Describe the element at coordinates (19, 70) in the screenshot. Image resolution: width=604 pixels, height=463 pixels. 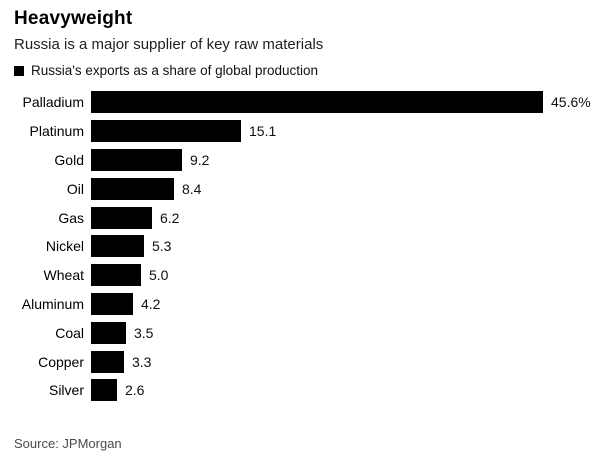
I see `legend-swatch-icon` at that location.